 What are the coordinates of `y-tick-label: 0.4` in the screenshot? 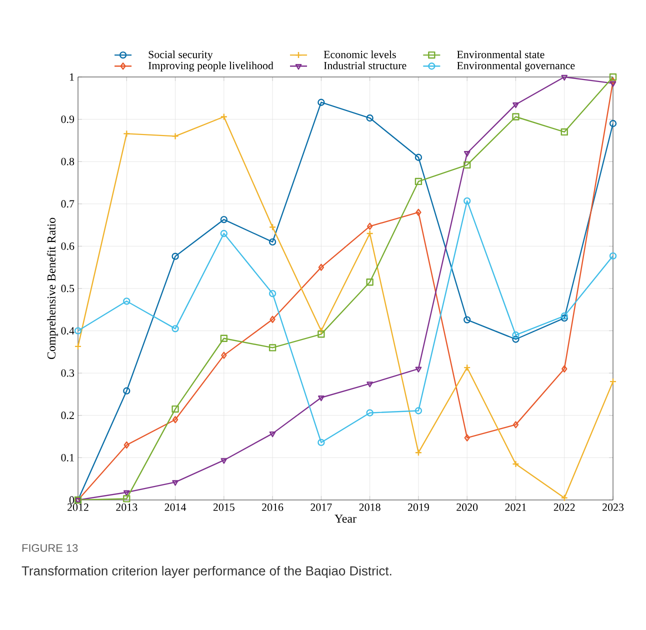 It's located at (67, 331).